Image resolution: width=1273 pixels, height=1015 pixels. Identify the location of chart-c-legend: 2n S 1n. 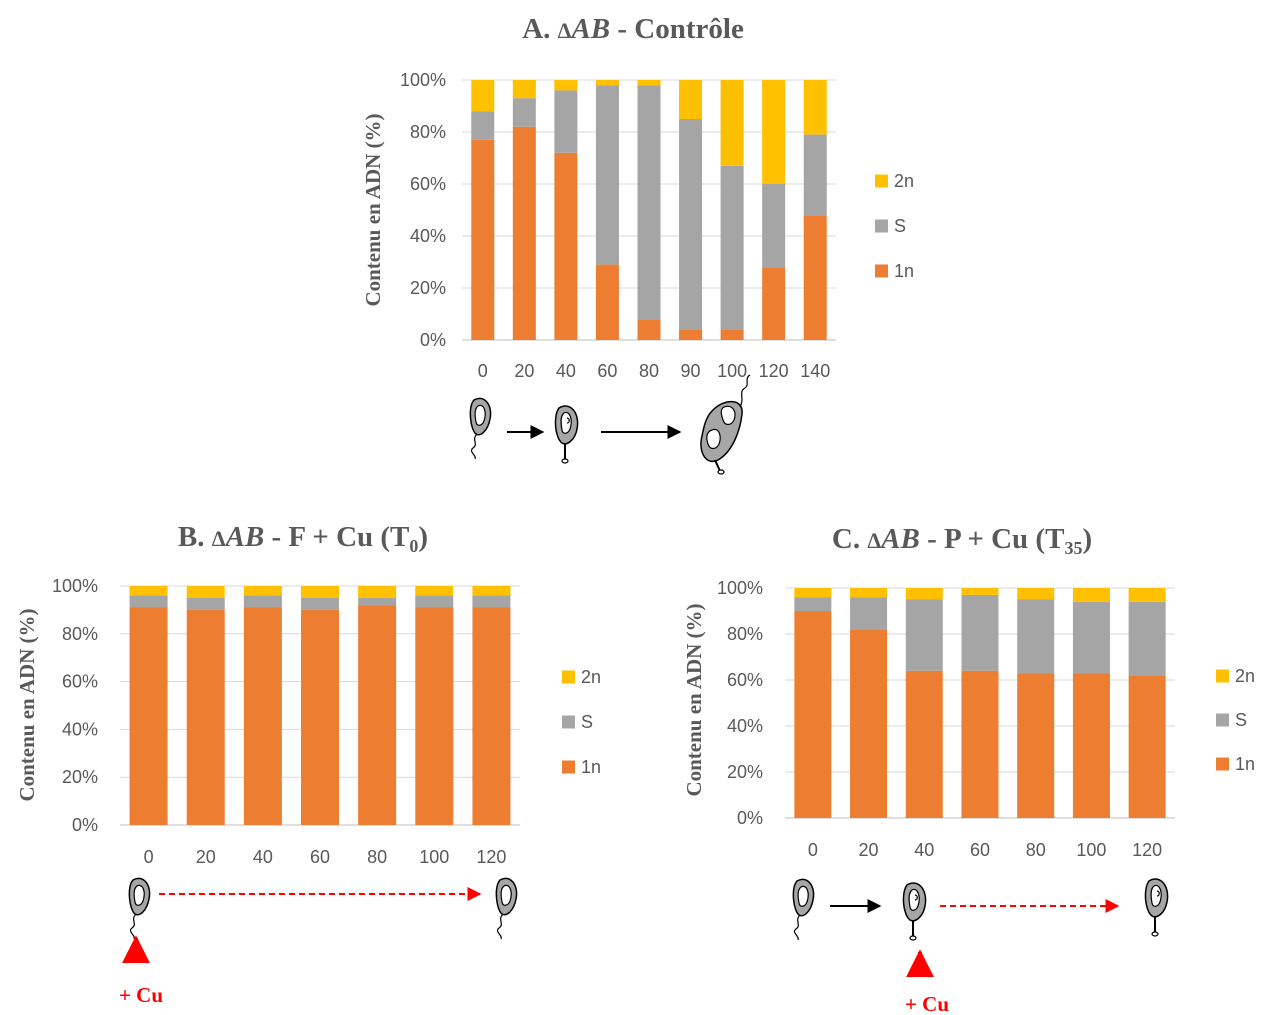
(1235, 720).